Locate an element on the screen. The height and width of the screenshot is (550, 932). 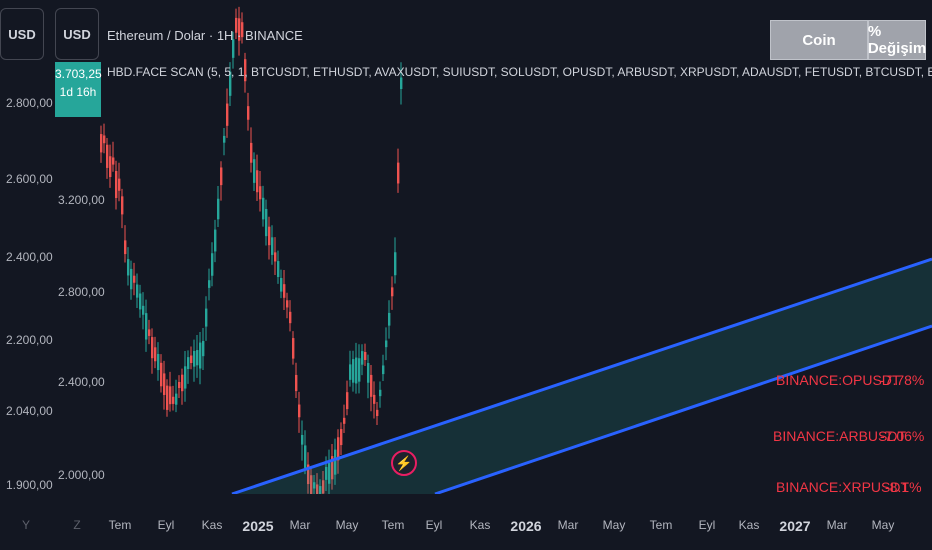
left-axis-label: 2.800,00 is located at coordinates (29, 103).